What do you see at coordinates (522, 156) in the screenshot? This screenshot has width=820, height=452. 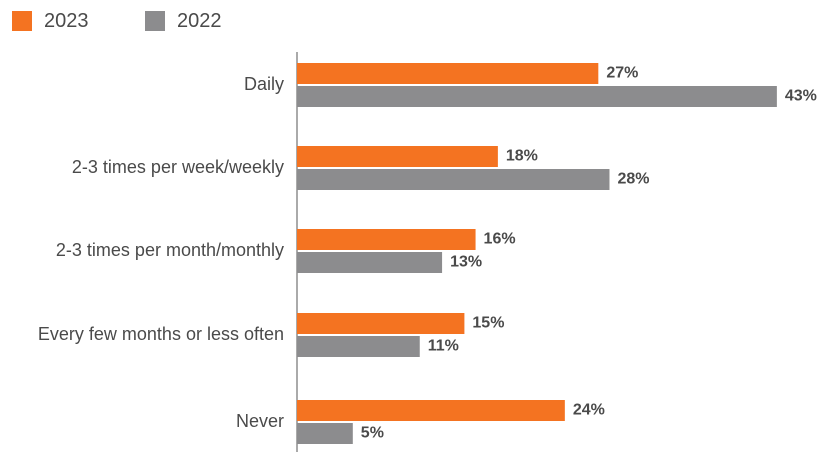 I see `data-label-2023: 18%` at bounding box center [522, 156].